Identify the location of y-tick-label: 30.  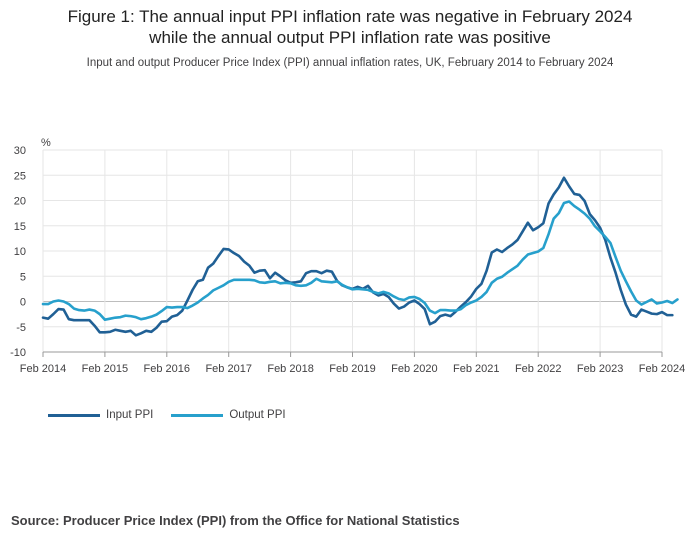
(20, 151).